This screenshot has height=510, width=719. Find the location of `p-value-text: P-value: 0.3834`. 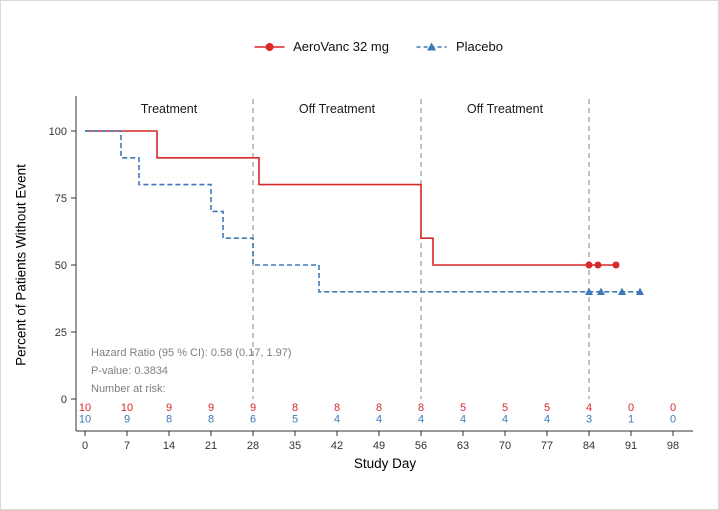

p-value-text: P-value: 0.3834 is located at coordinates (130, 371).